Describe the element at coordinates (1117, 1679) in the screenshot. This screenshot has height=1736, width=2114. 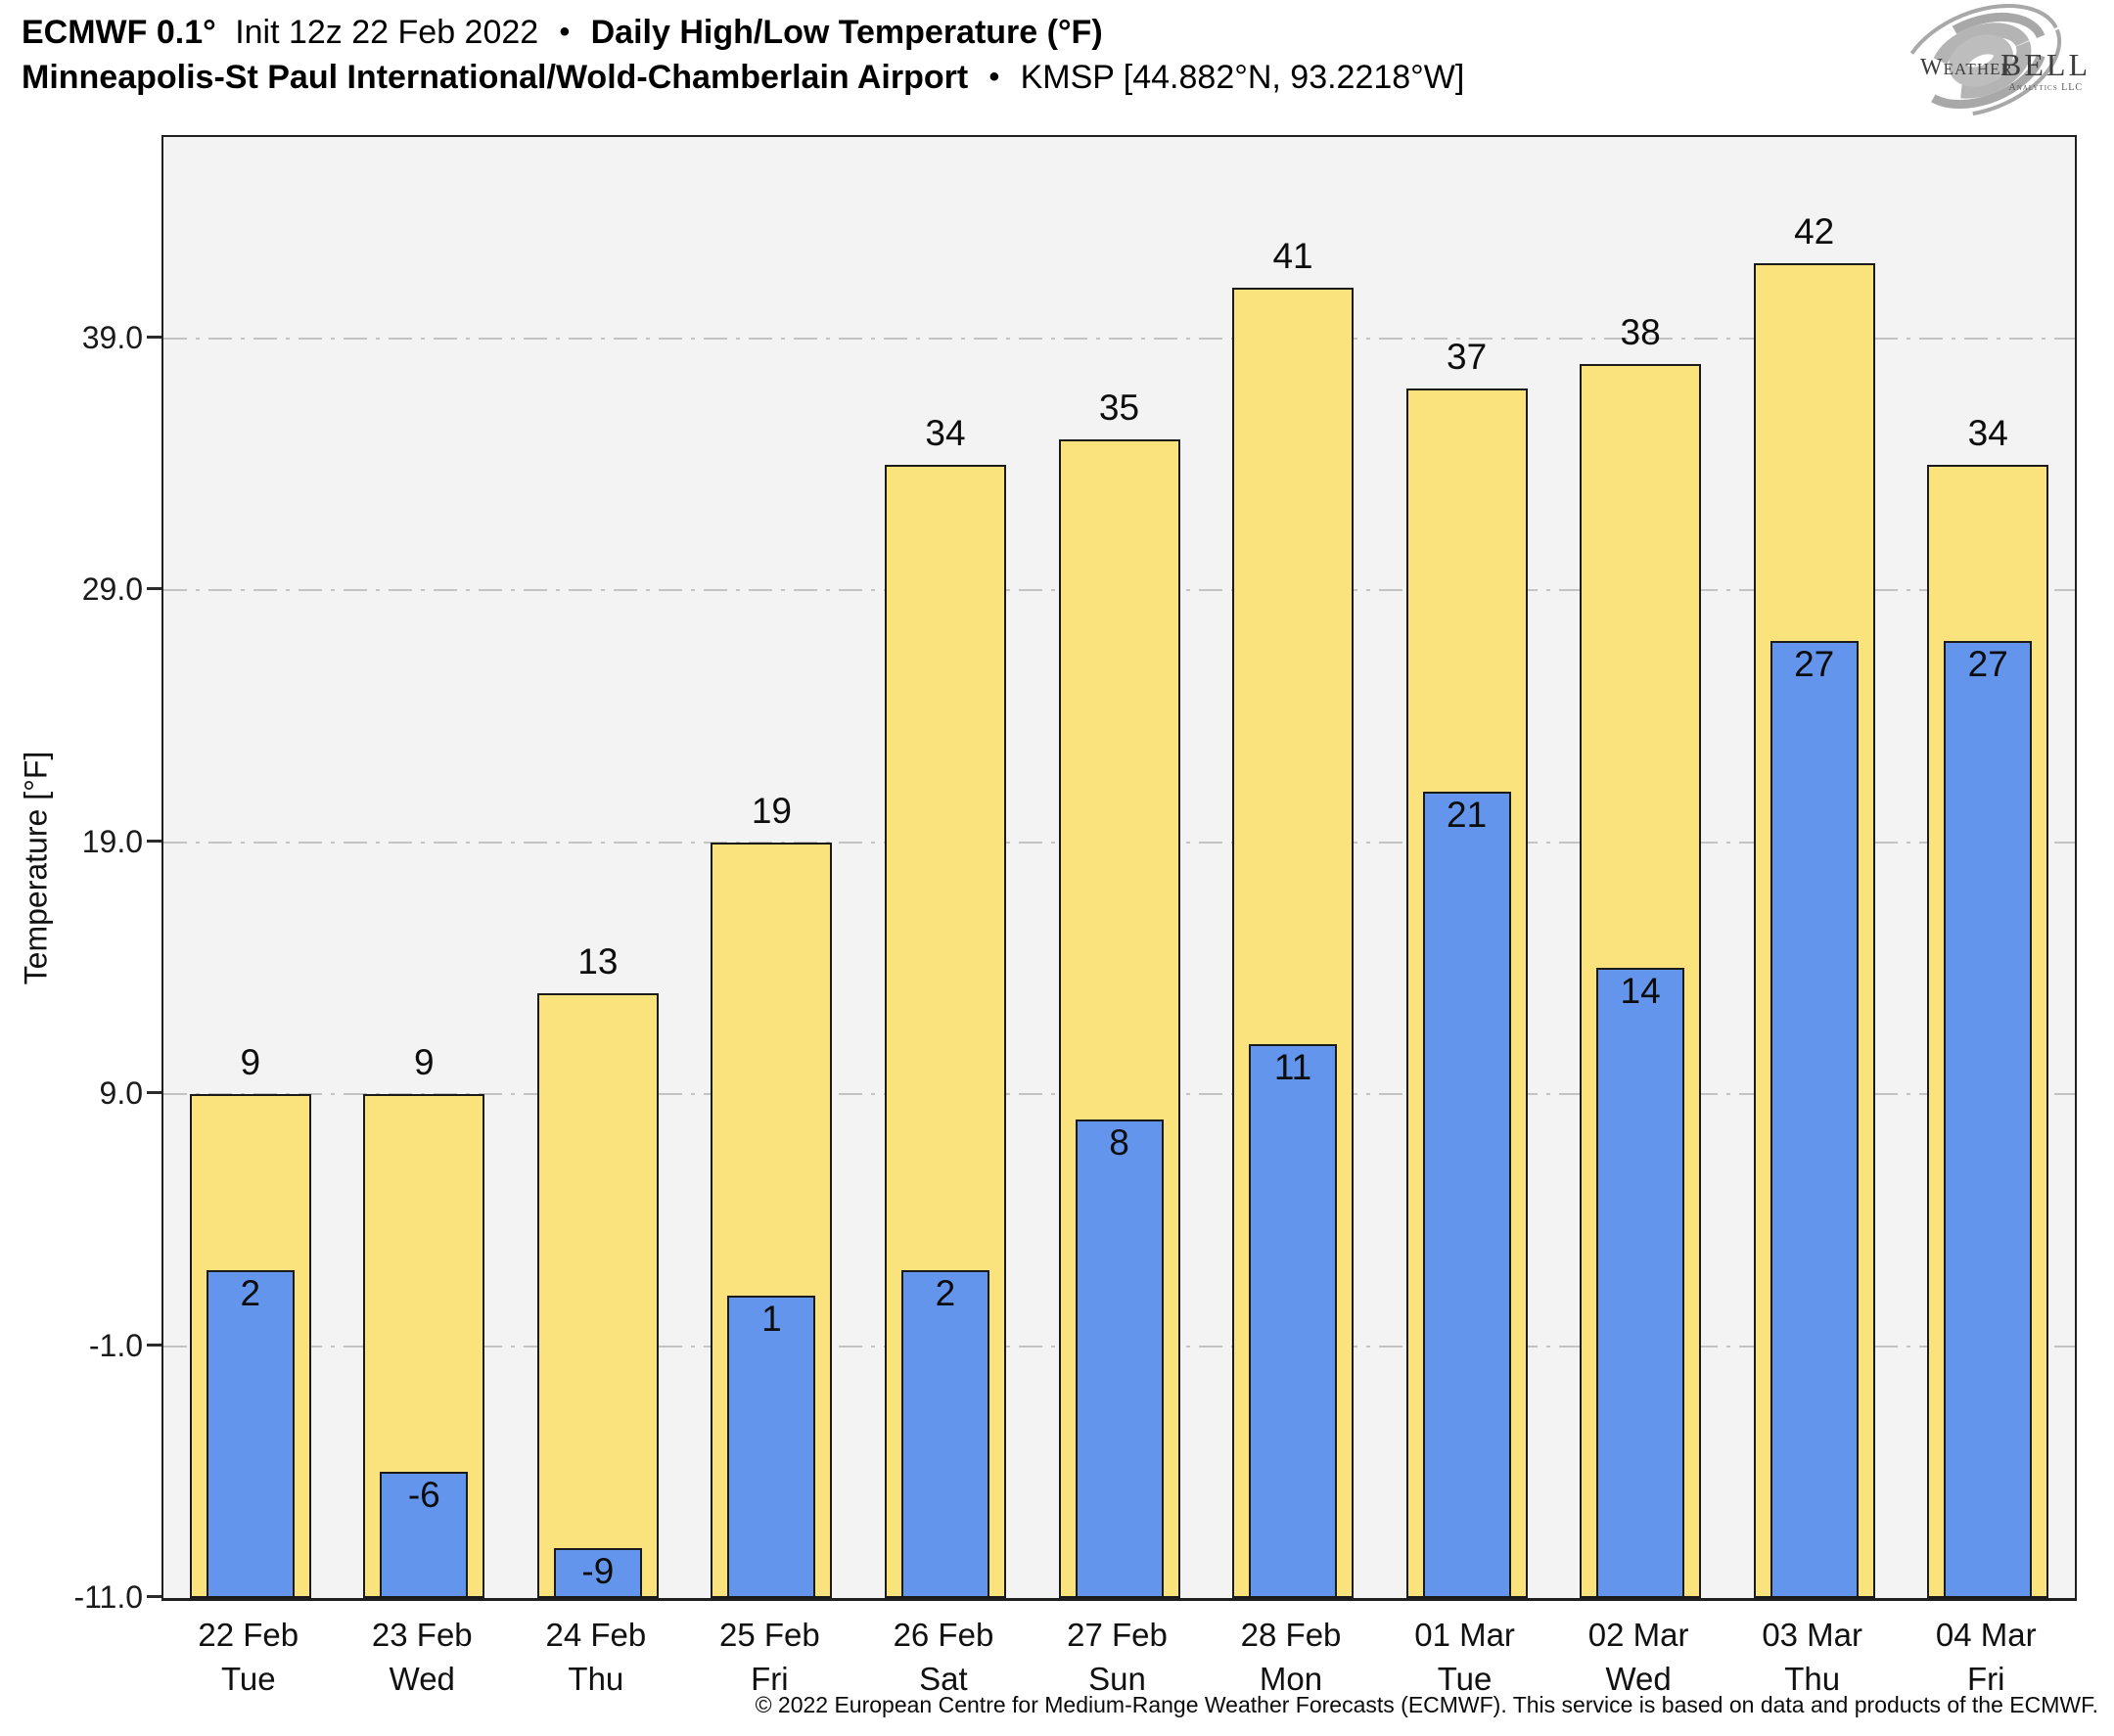
I see `x-tick-day: Sun` at that location.